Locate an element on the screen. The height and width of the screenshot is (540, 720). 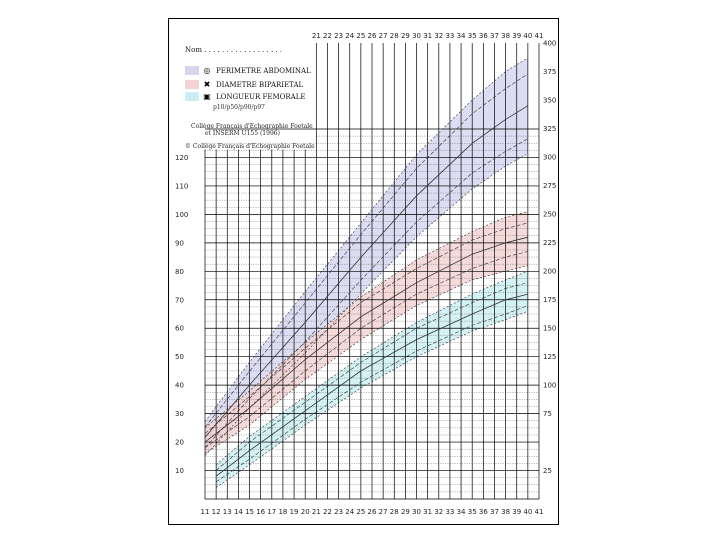
x-tick-label: 30 is located at coordinates (416, 512).